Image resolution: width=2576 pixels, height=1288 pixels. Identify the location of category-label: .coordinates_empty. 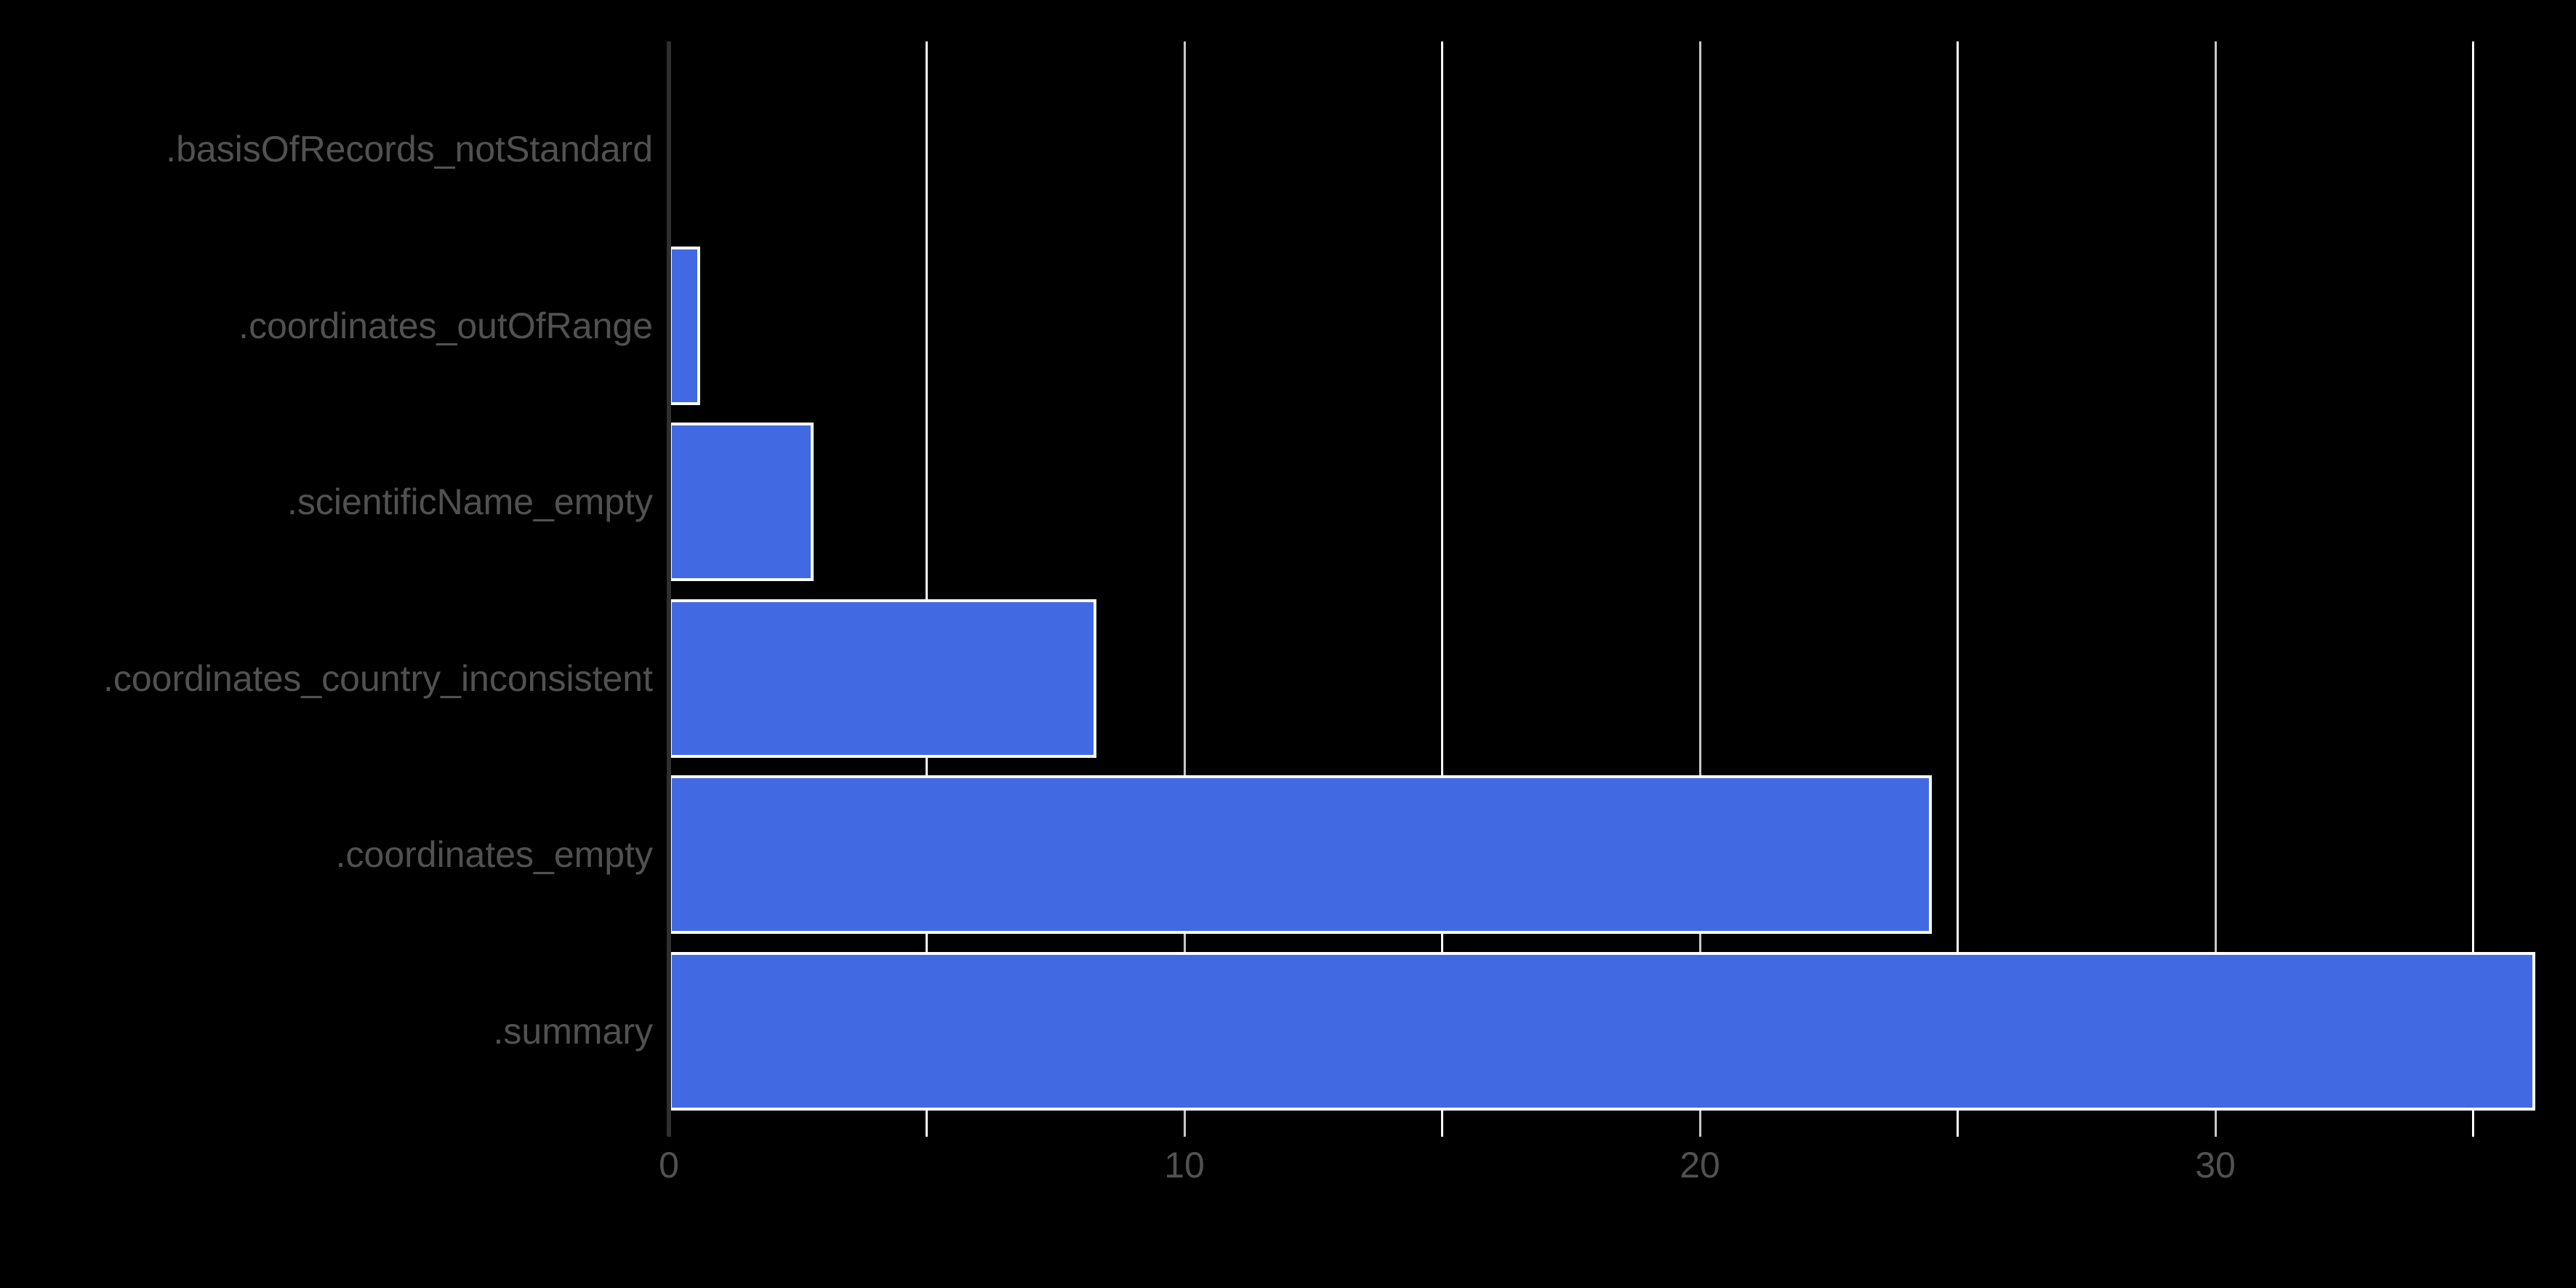
(494, 854).